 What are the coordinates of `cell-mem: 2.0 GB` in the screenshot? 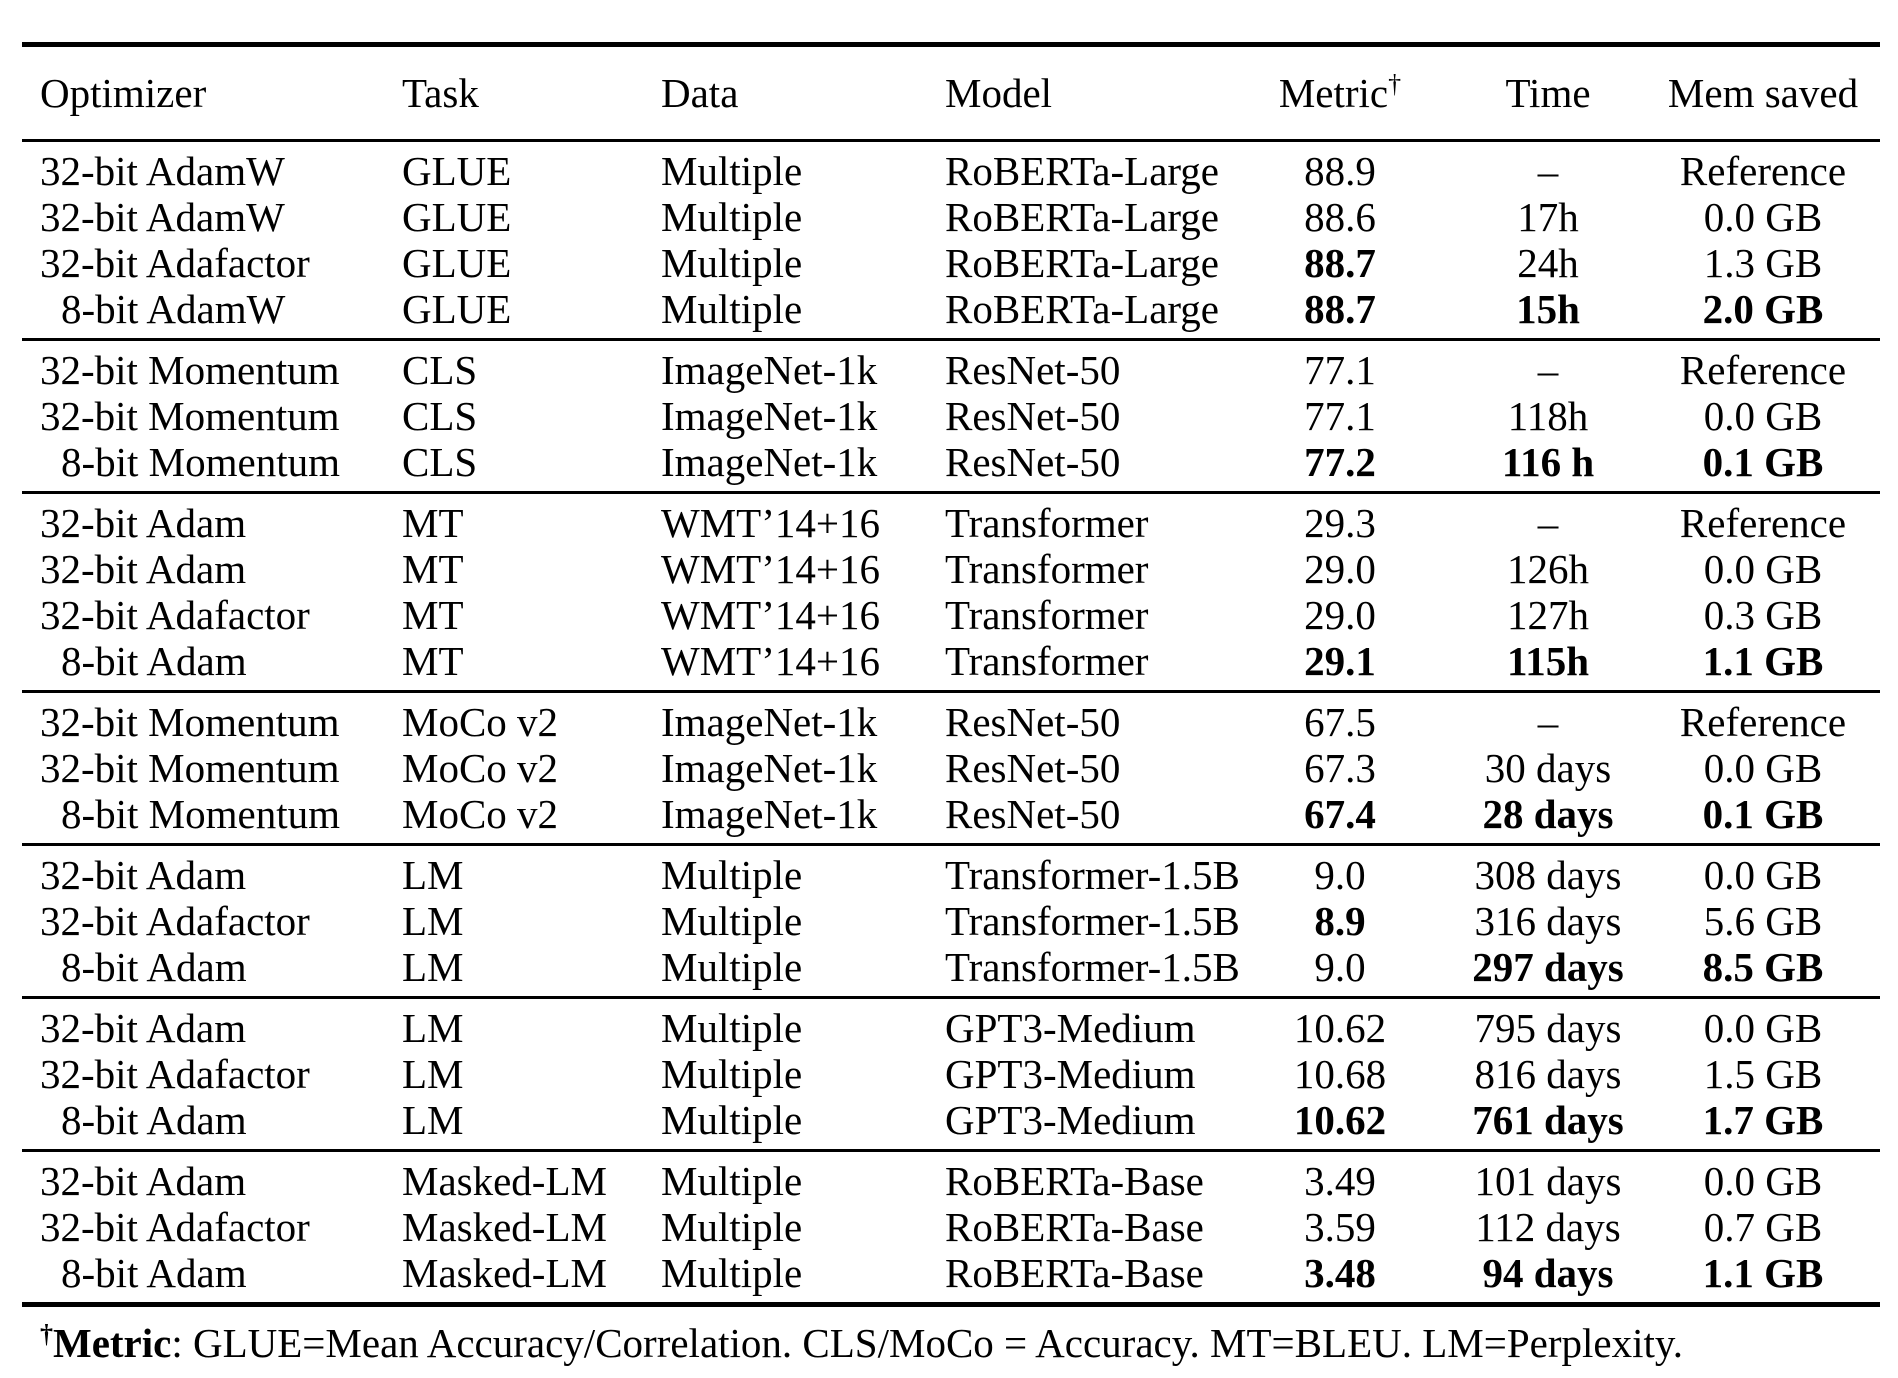 It's located at (1763, 309).